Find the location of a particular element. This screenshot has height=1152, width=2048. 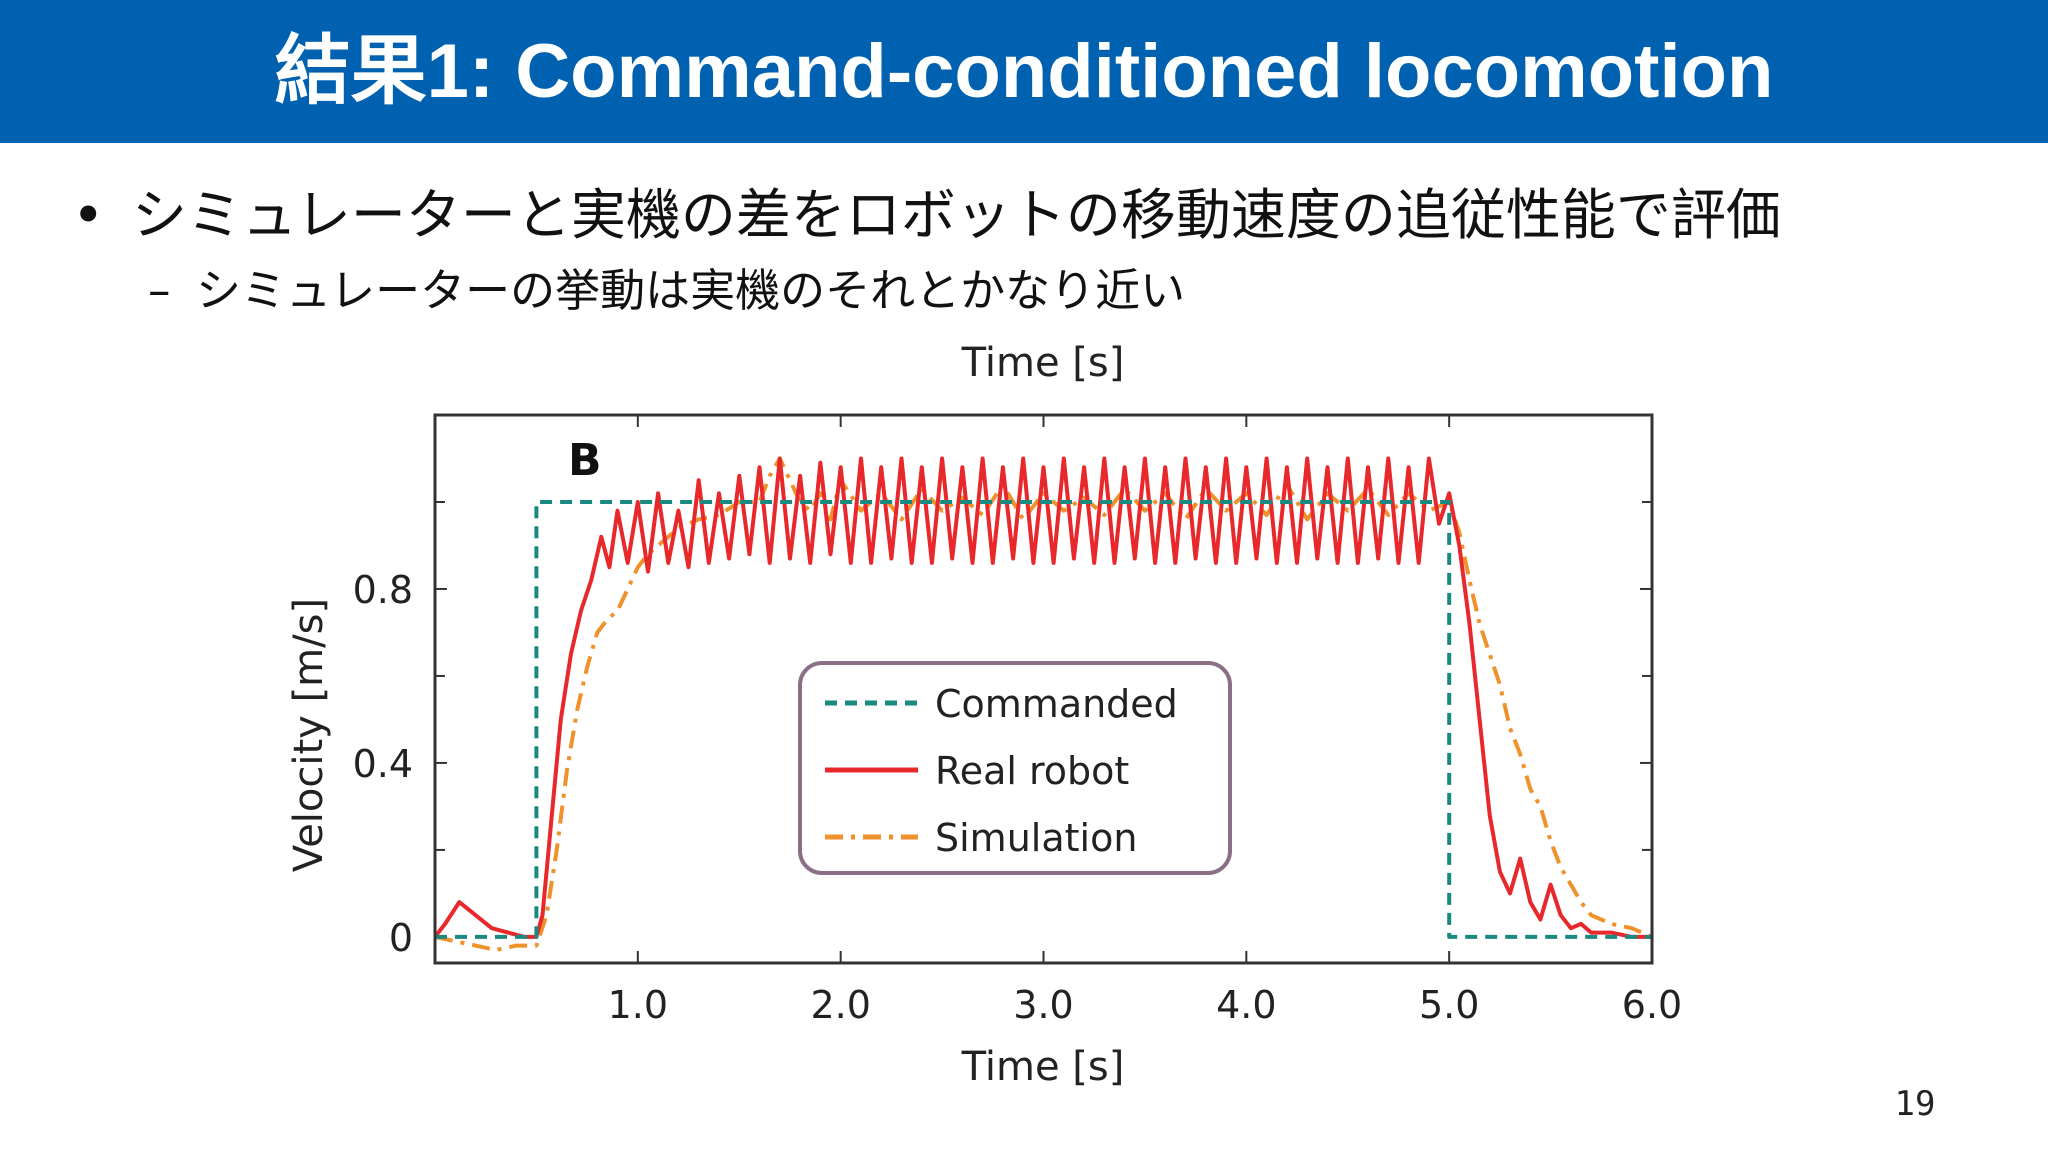

legend: Commanded Real robot Simulation is located at coordinates (1015, 768).